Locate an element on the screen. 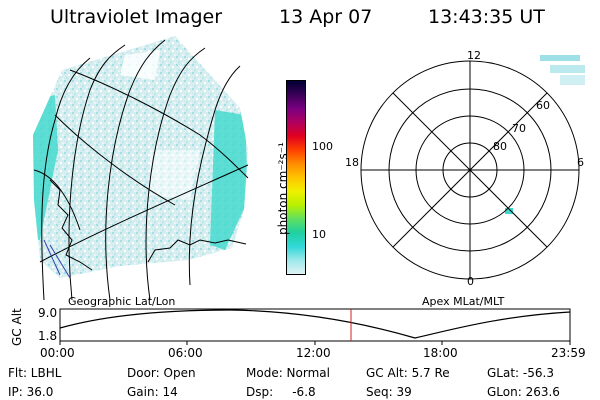 The width and height of the screenshot is (600, 400). mlt-label-6: 6 is located at coordinates (580, 162).